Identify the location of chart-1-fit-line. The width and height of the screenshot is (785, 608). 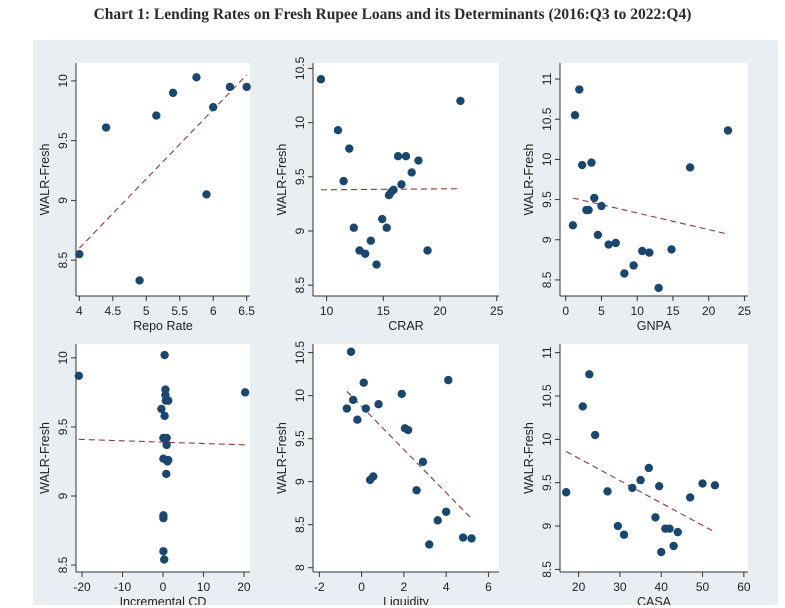
(163, 161).